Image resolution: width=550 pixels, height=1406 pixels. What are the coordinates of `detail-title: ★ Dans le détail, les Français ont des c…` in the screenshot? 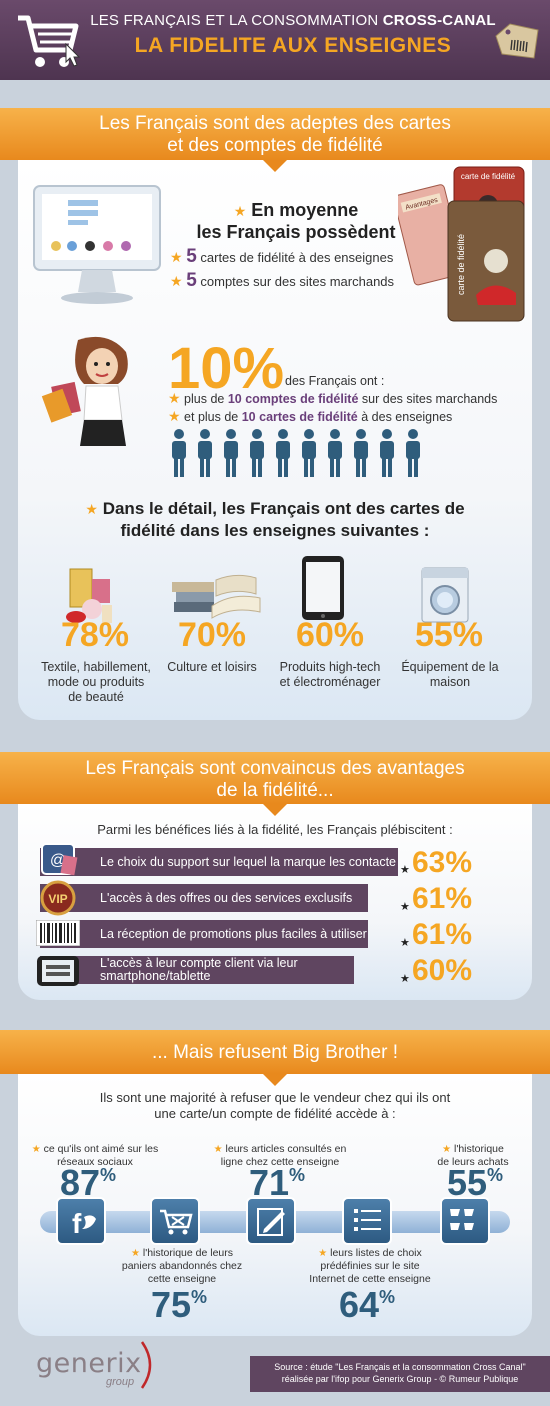 It's located at (275, 519).